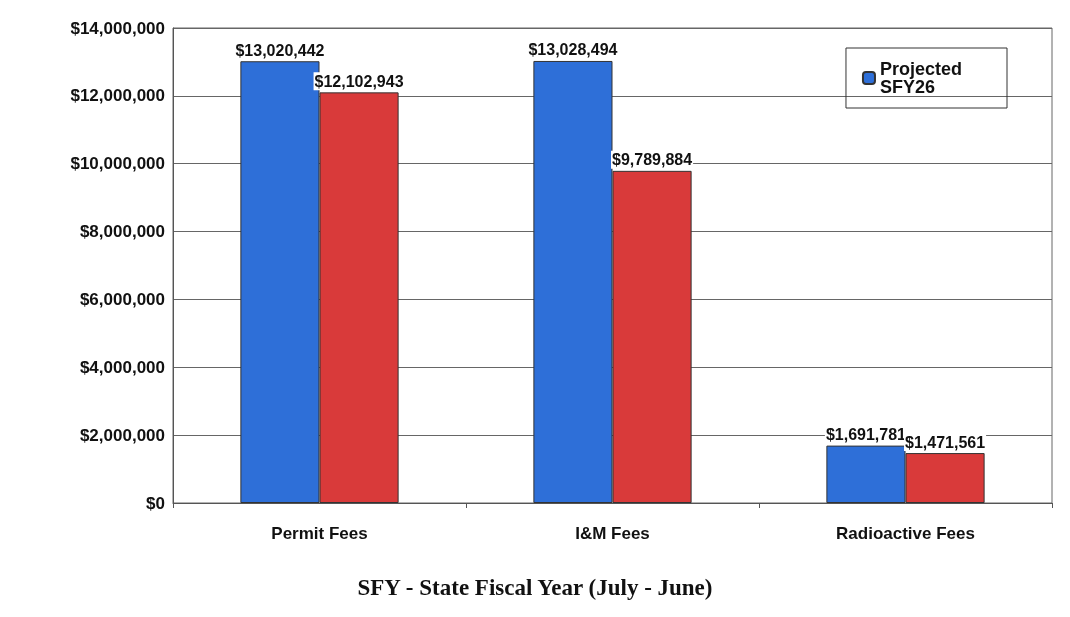  I want to click on y-tick-label: $6,000,000, so click(122, 299).